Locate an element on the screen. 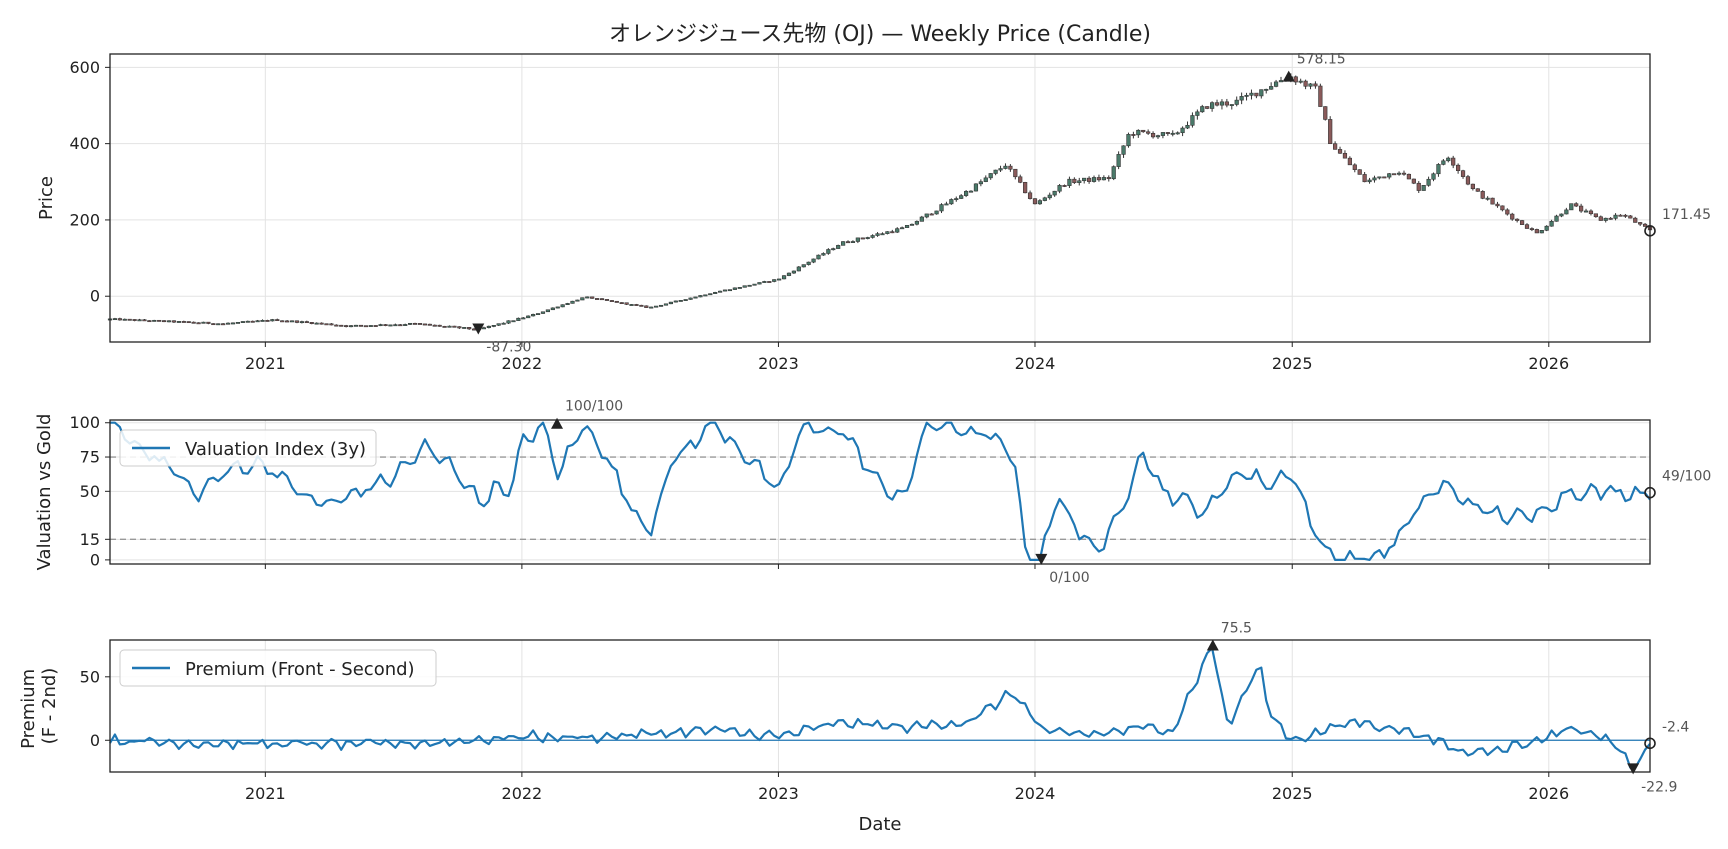  price-y-tick-label: 400 is located at coordinates (84, 143).